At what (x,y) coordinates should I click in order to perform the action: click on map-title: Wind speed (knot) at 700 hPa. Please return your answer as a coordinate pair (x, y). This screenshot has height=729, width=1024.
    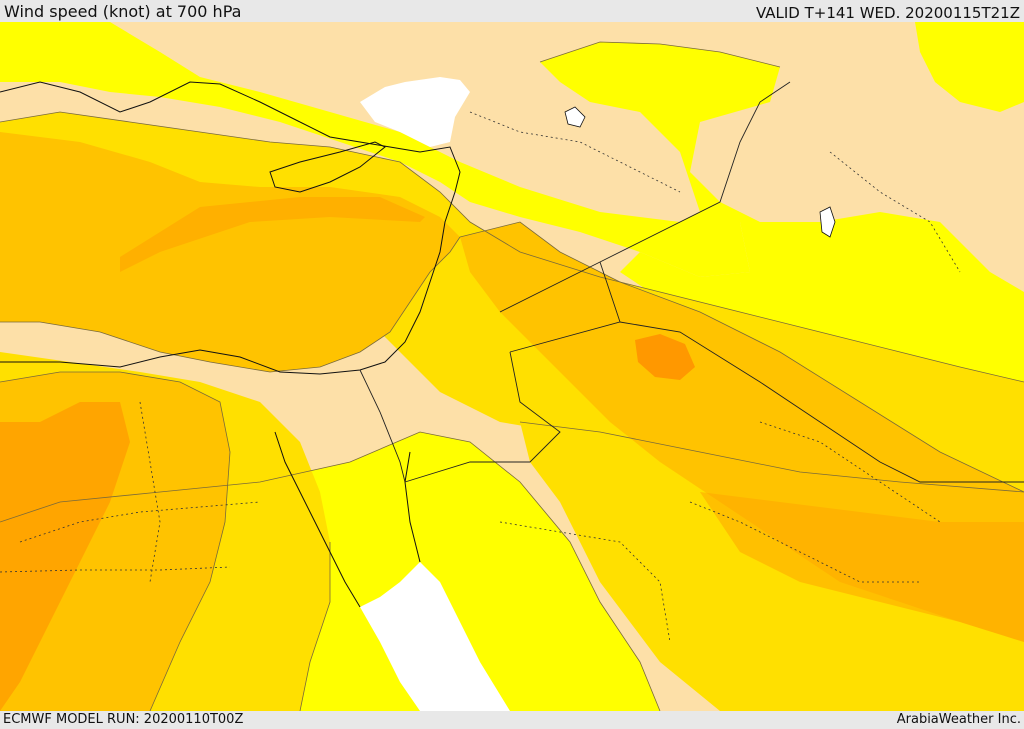
    Looking at the image, I should click on (123, 11).